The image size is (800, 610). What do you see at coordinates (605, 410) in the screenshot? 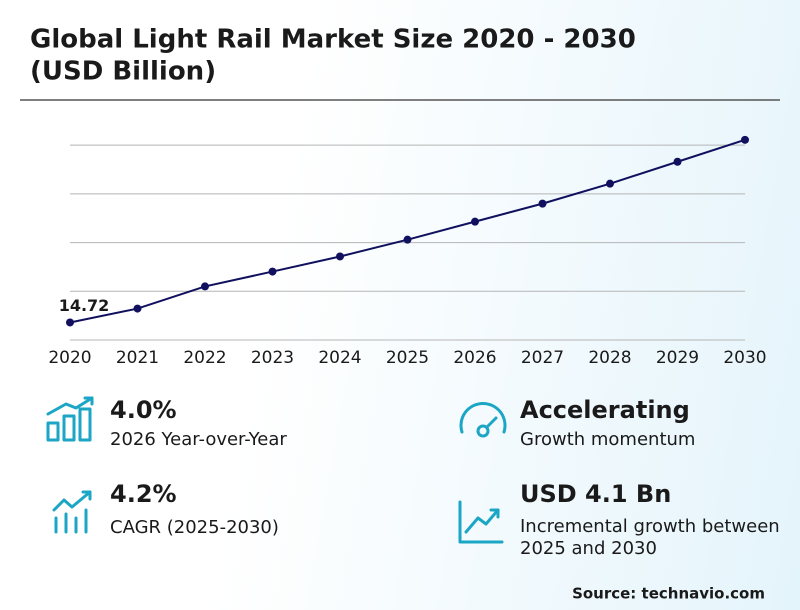
I see `stat-value: Accelerating` at bounding box center [605, 410].